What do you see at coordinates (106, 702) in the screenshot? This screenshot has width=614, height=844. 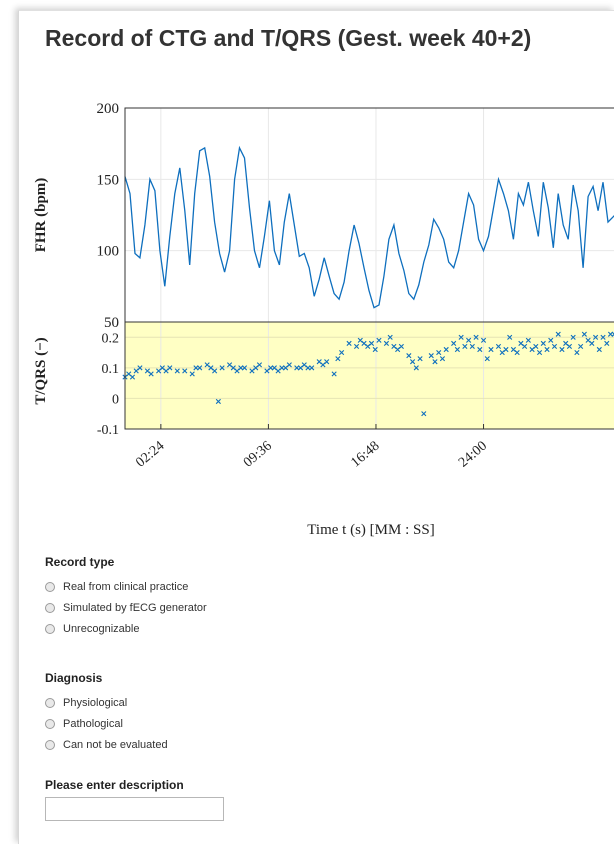 I see `diagnosis-option-physiological: Physiological` at bounding box center [106, 702].